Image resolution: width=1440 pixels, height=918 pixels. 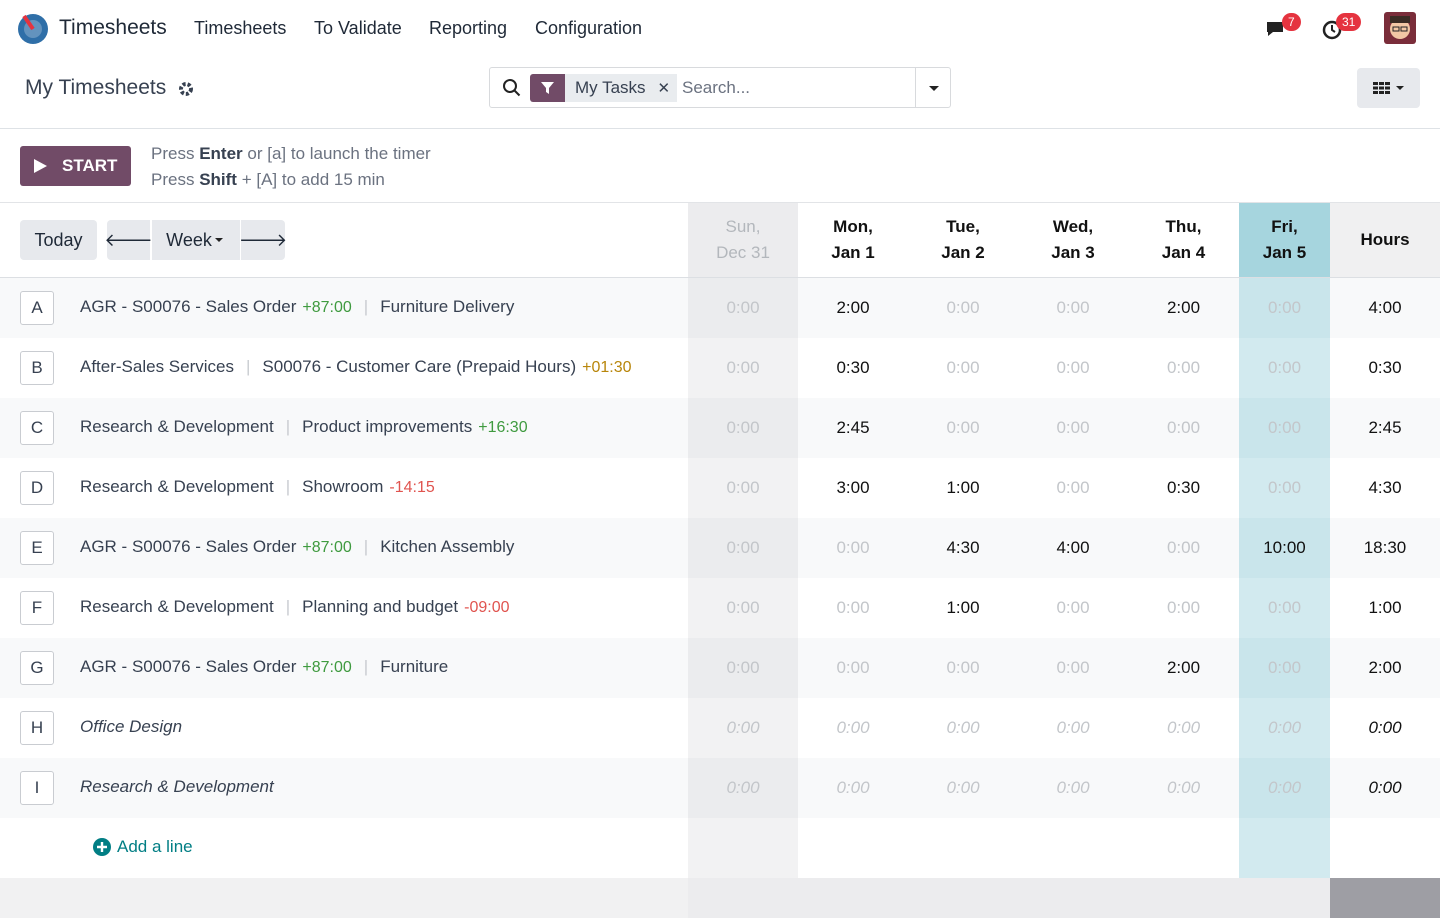 I want to click on next-button: 🡒, so click(x=263, y=240).